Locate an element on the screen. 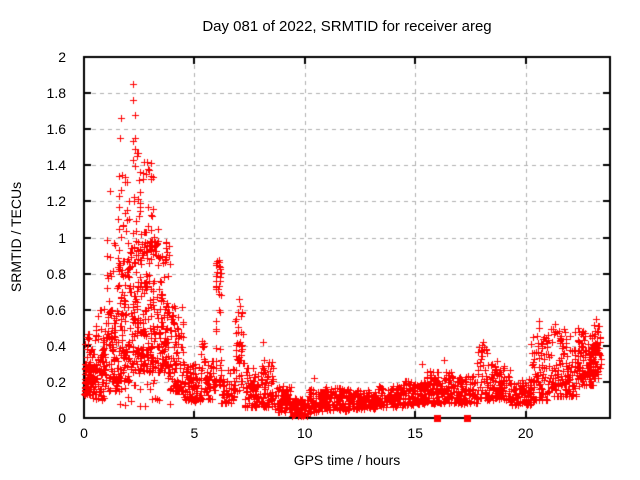  y-tick-label: 0 is located at coordinates (62, 418).